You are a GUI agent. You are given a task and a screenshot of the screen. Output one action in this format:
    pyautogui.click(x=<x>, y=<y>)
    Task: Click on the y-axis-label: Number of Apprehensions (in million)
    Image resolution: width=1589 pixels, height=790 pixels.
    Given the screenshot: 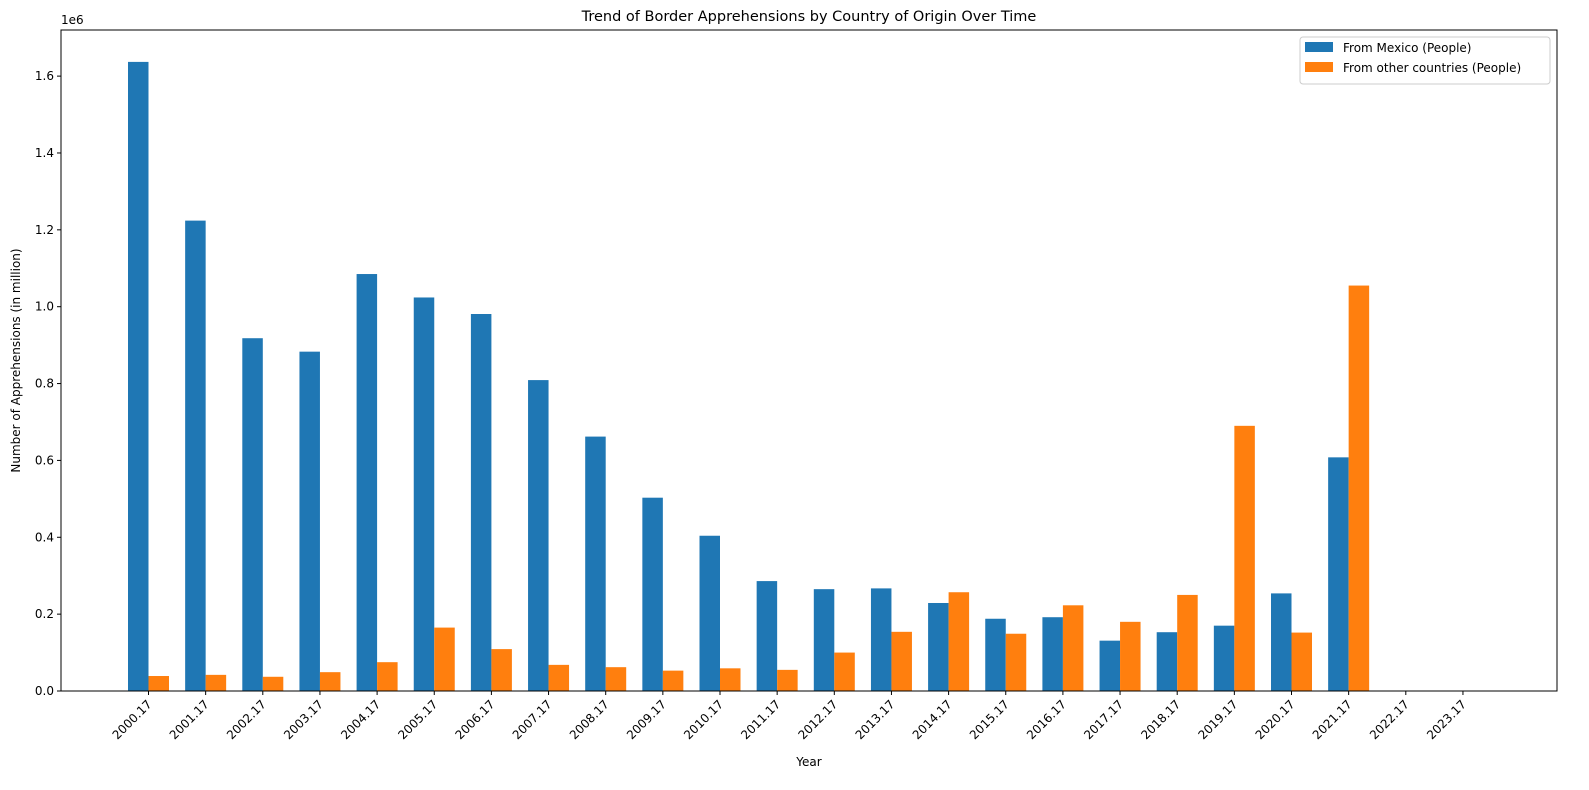 What is the action you would take?
    pyautogui.click(x=16, y=360)
    